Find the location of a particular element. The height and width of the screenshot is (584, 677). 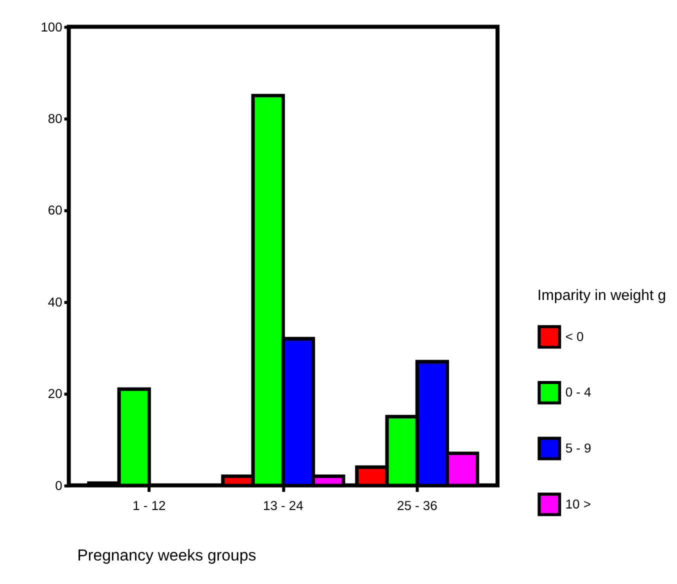

legend-label: < 0 is located at coordinates (574, 336).